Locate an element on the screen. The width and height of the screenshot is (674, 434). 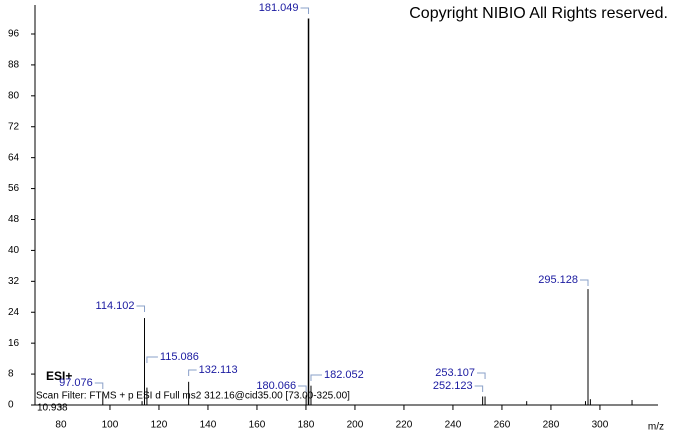
y-tick-label: 88 is located at coordinates (14, 65).